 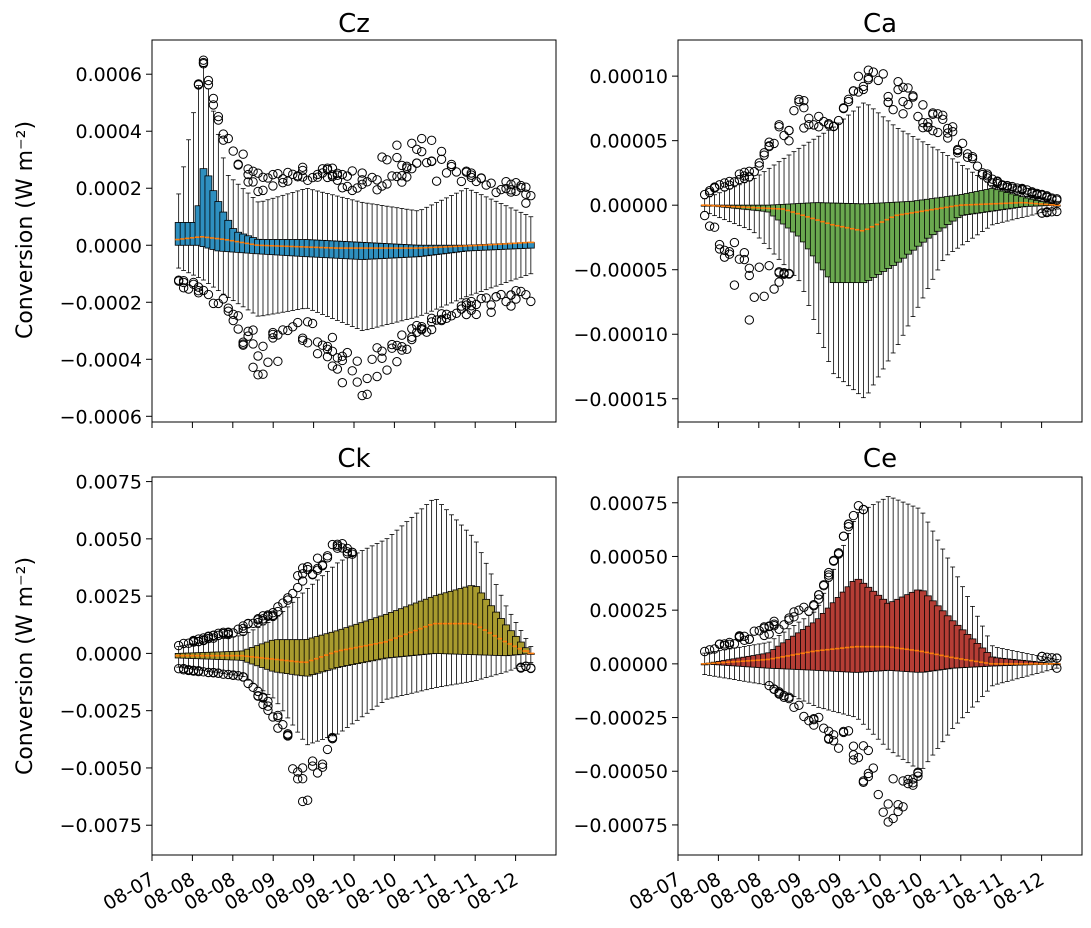 What do you see at coordinates (621, 271) in the screenshot?
I see `y-tick-label: −0.00005` at bounding box center [621, 271].